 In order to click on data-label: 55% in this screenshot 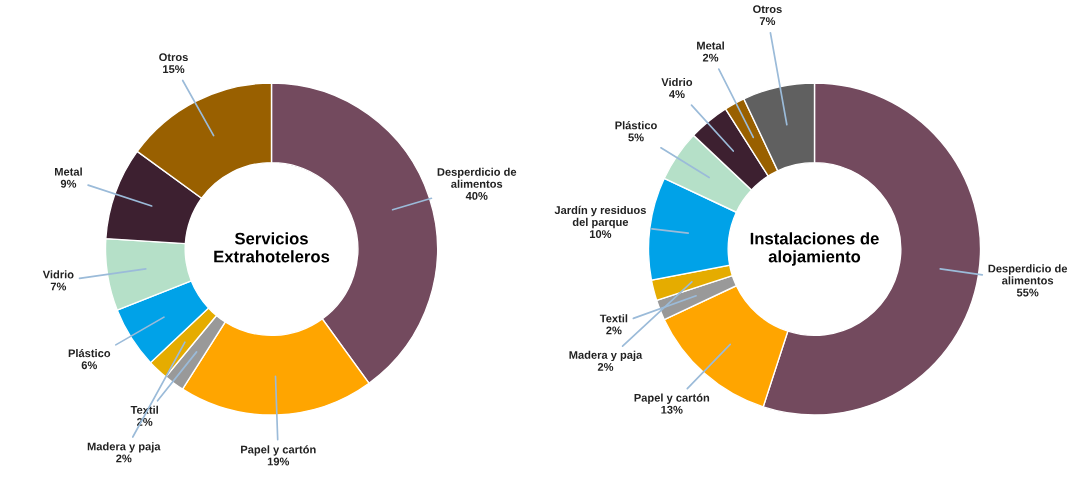, I will do `click(1027, 292)`.